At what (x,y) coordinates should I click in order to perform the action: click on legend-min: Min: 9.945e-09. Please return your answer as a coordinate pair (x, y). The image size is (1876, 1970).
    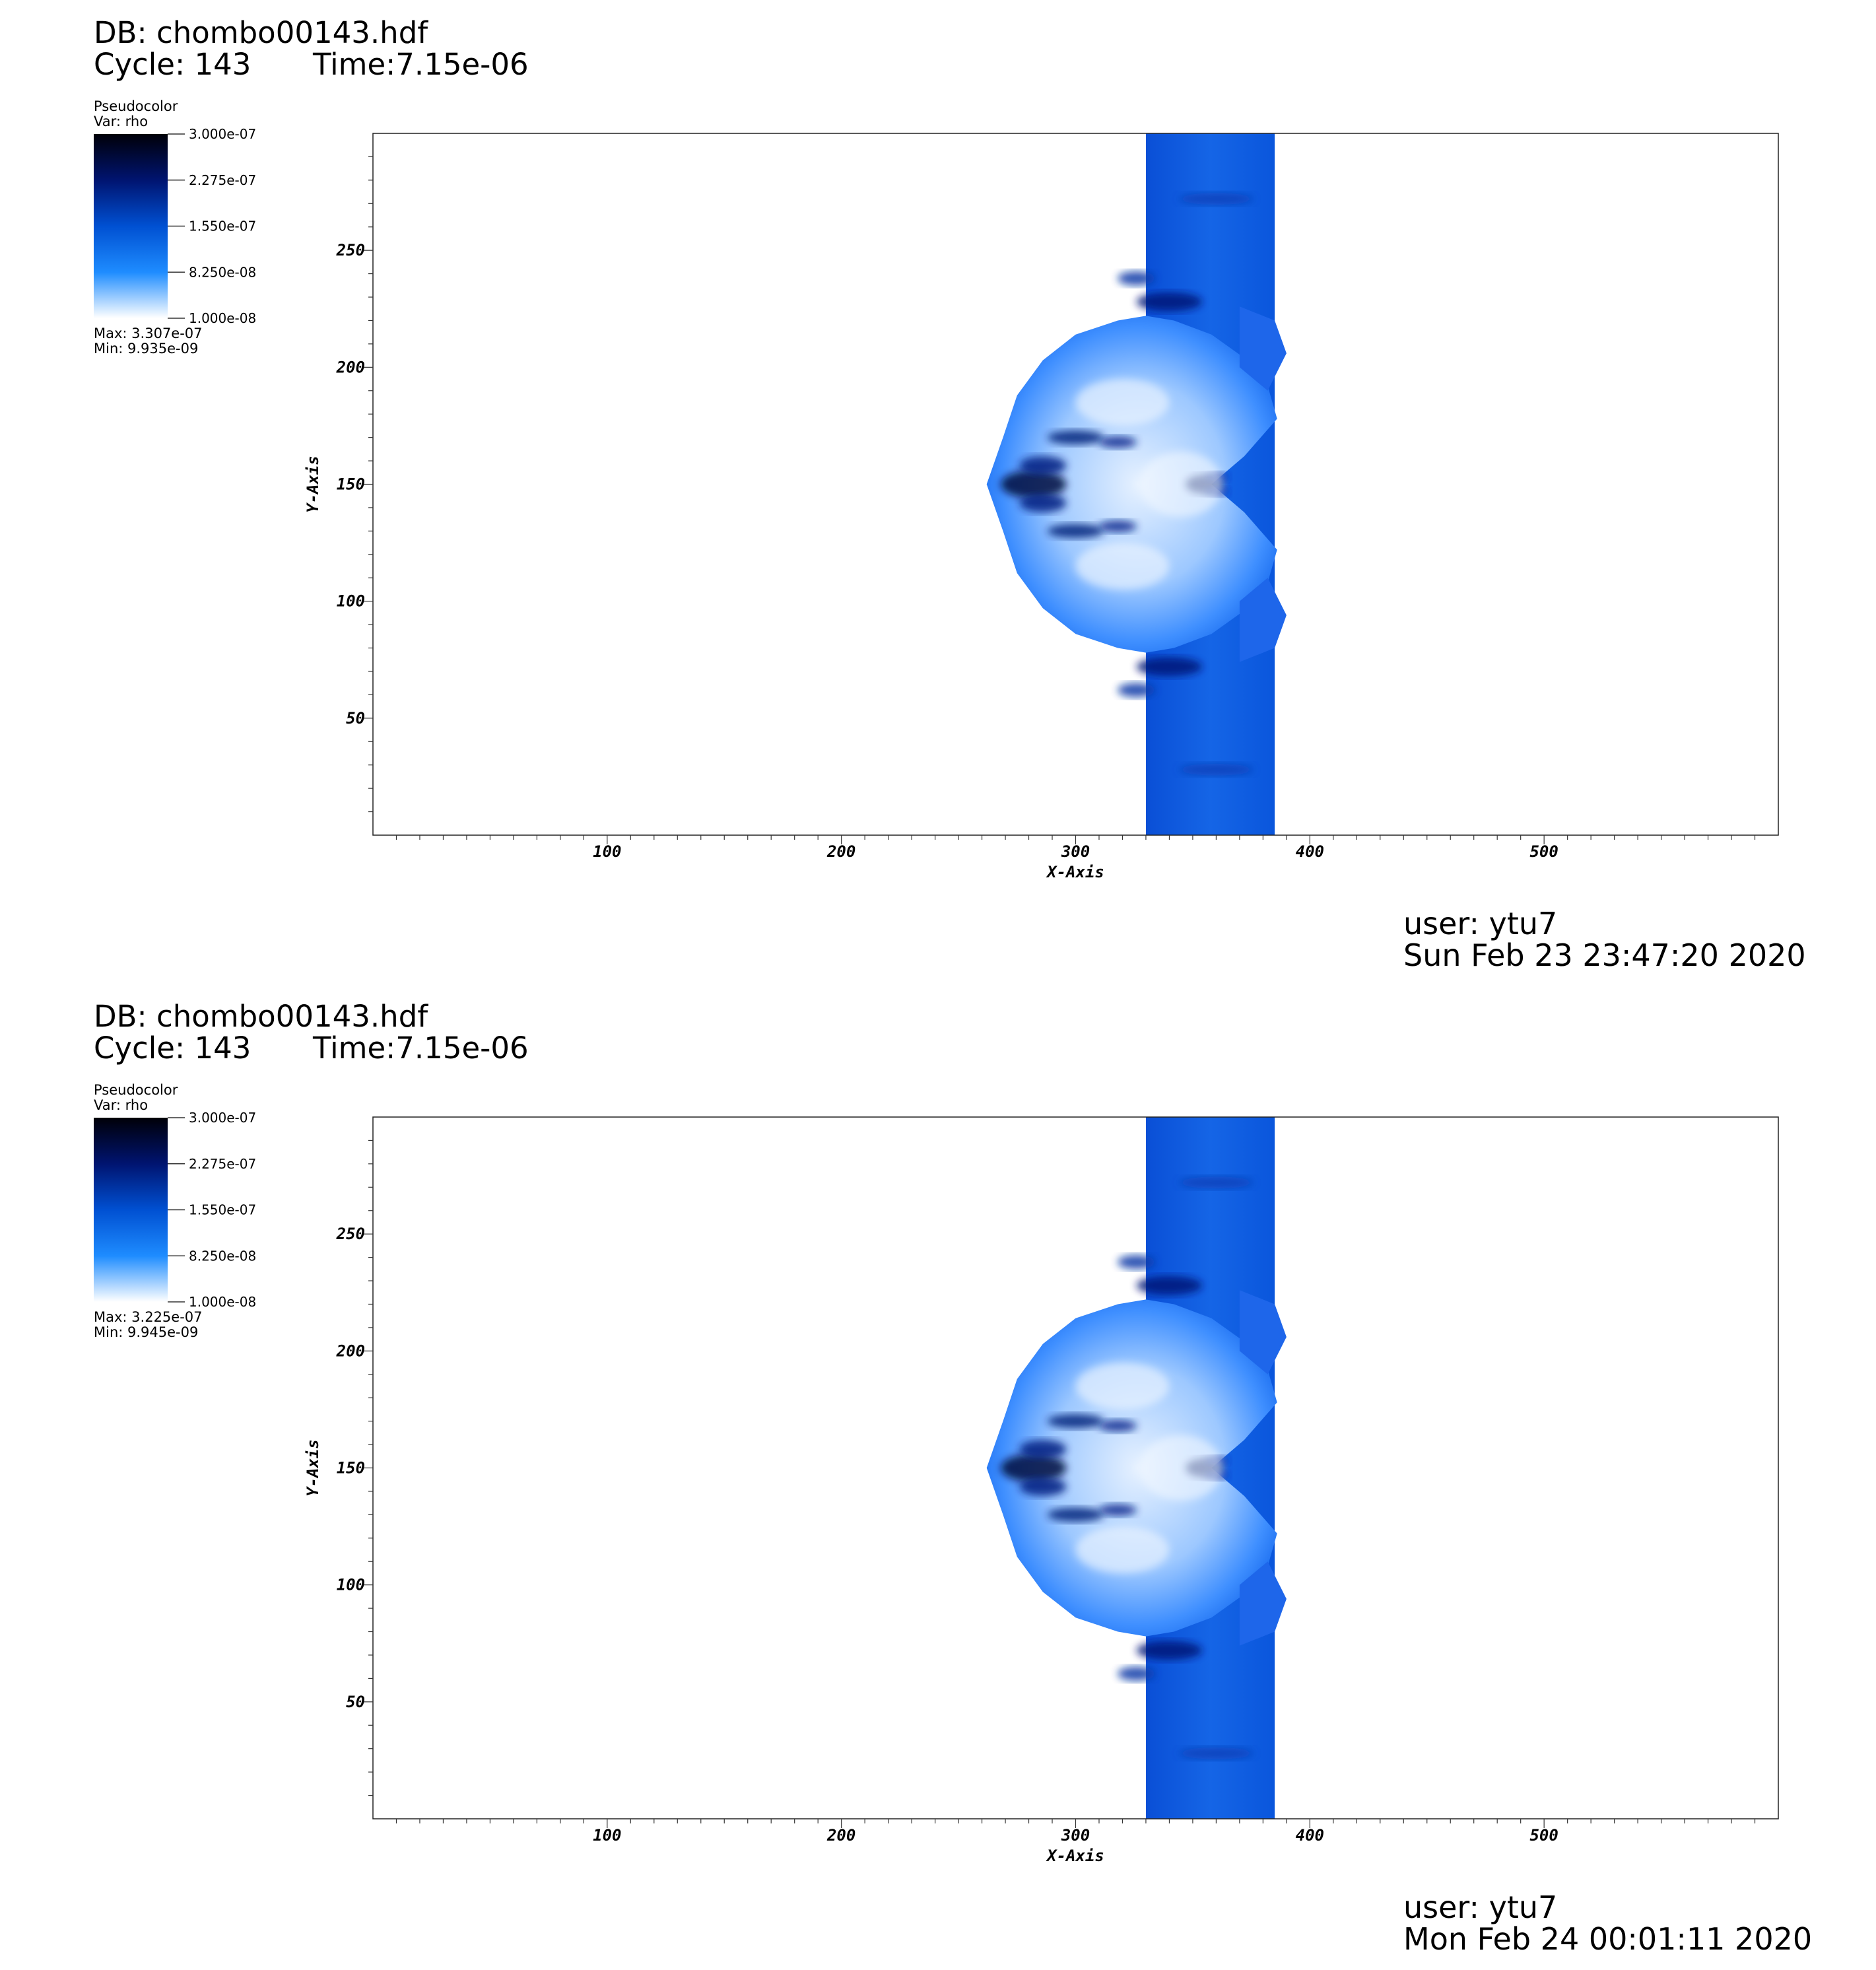
    Looking at the image, I should click on (146, 1332).